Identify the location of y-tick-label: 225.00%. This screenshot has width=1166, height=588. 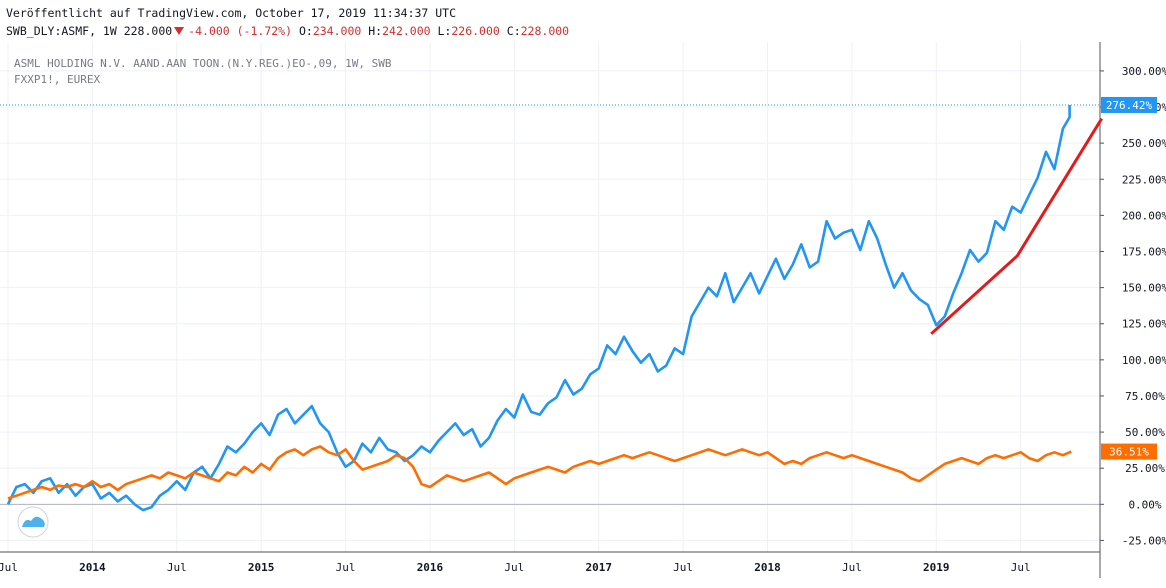
(1144, 179).